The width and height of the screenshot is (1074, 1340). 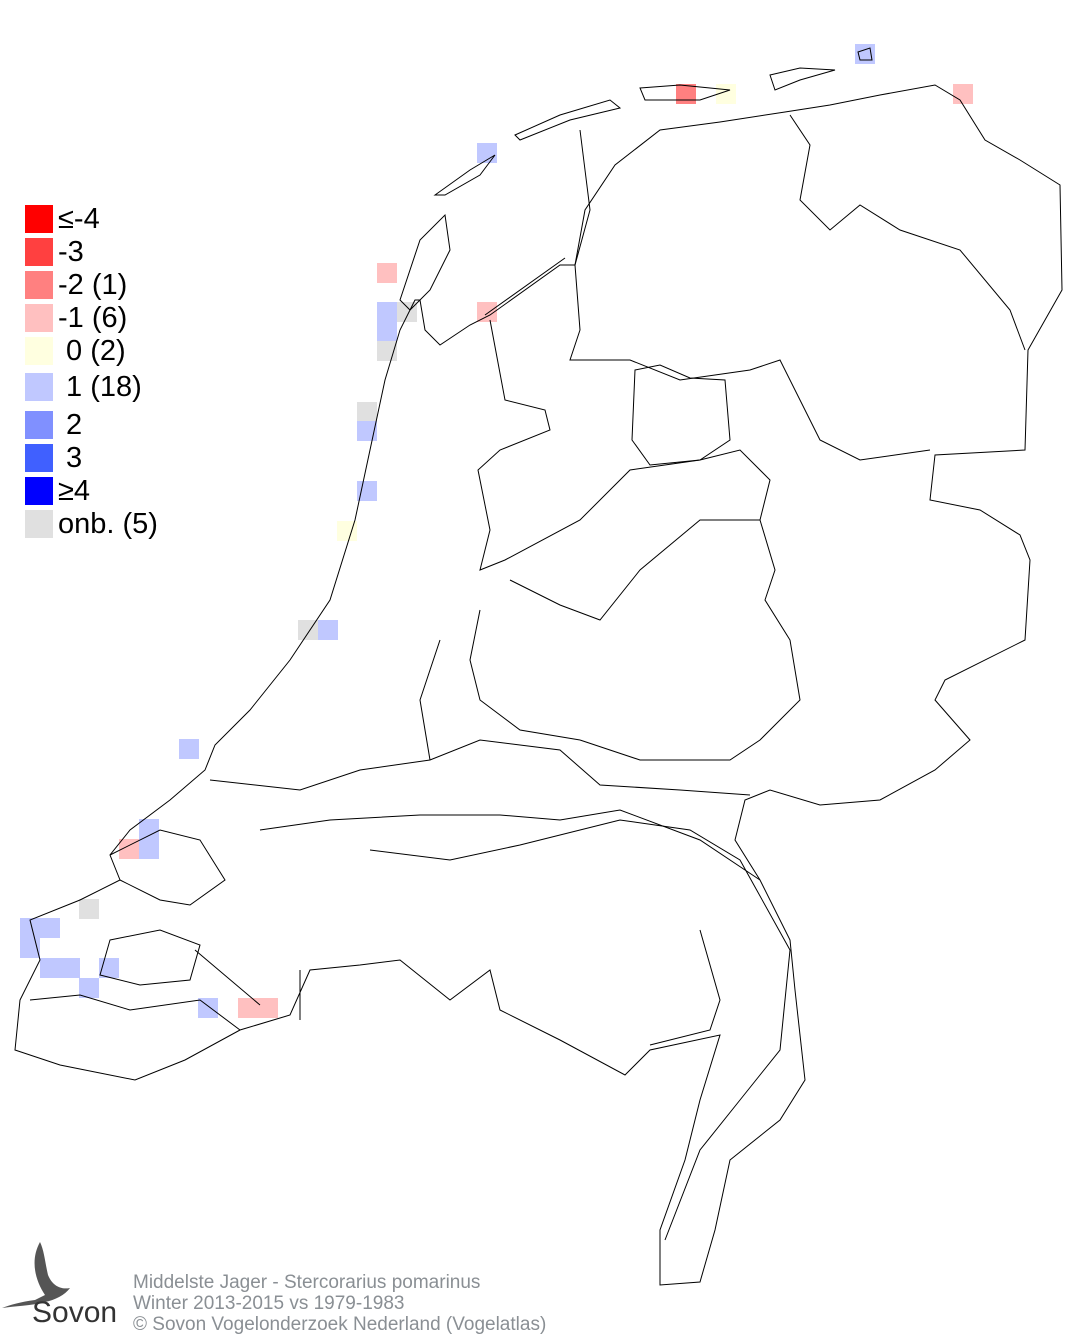 What do you see at coordinates (580, 1030) in the screenshot?
I see `river-maas` at bounding box center [580, 1030].